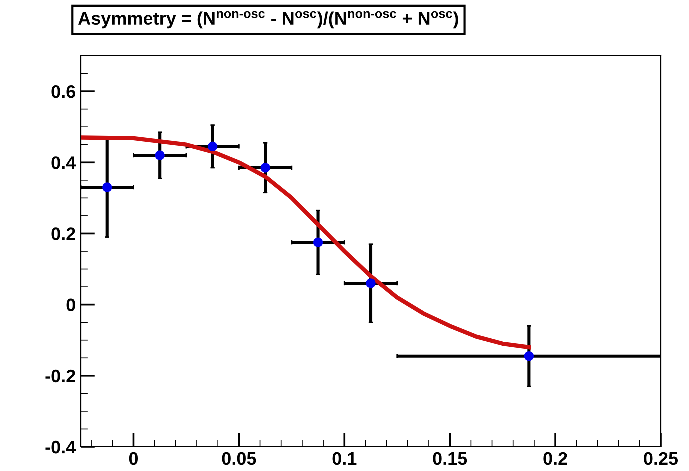 The width and height of the screenshot is (689, 471). I want to click on y-tick-label: 0, so click(71, 305).